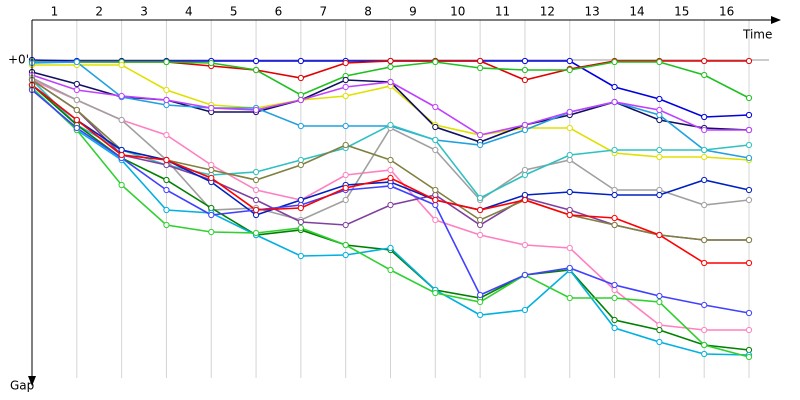  What do you see at coordinates (636, 12) in the screenshot?
I see `x-tick-label: 14` at bounding box center [636, 12].